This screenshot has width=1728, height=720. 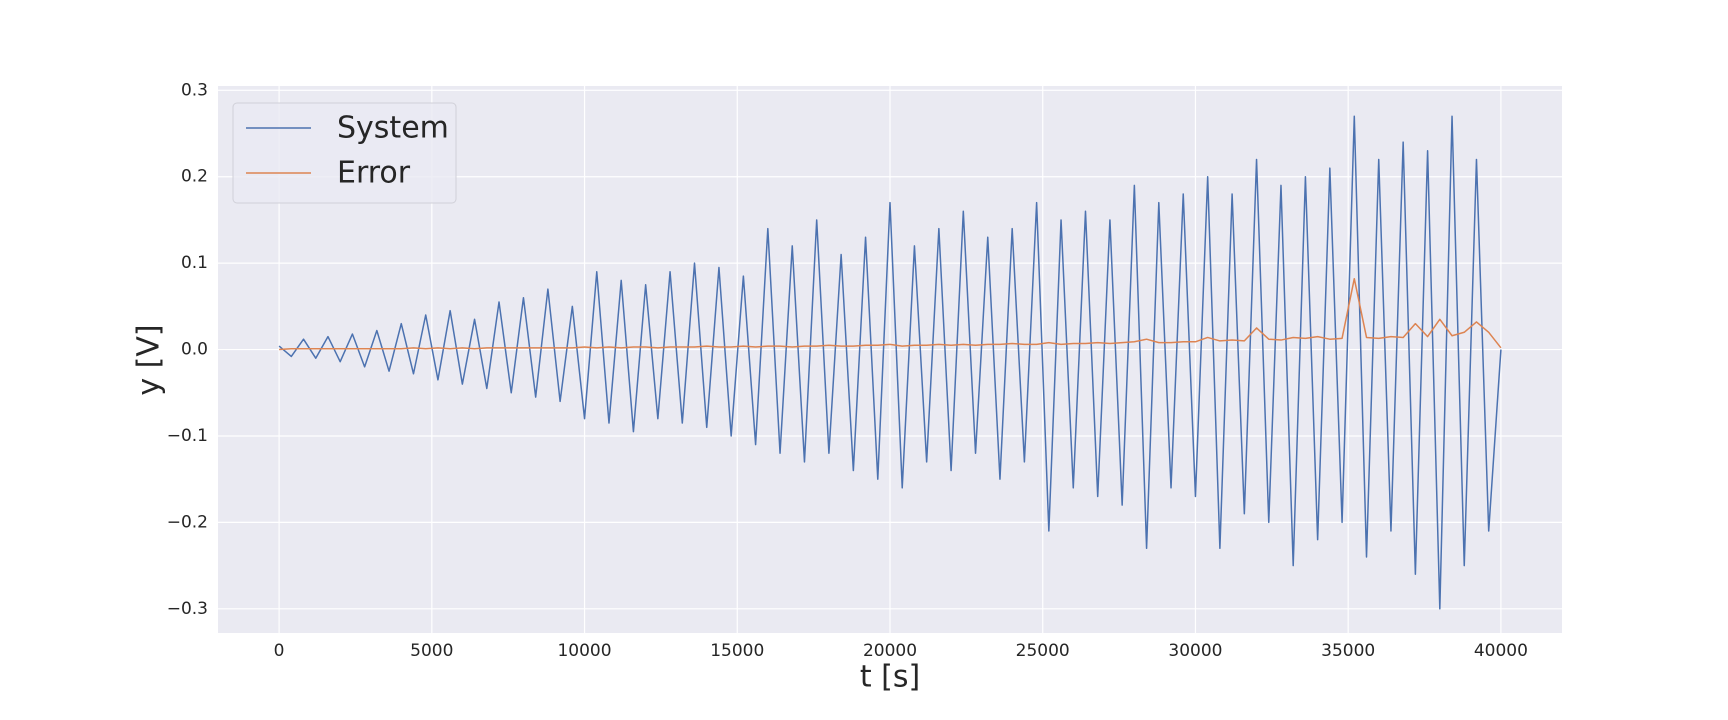 I want to click on x-tick-label: 35000, so click(x=1348, y=651).